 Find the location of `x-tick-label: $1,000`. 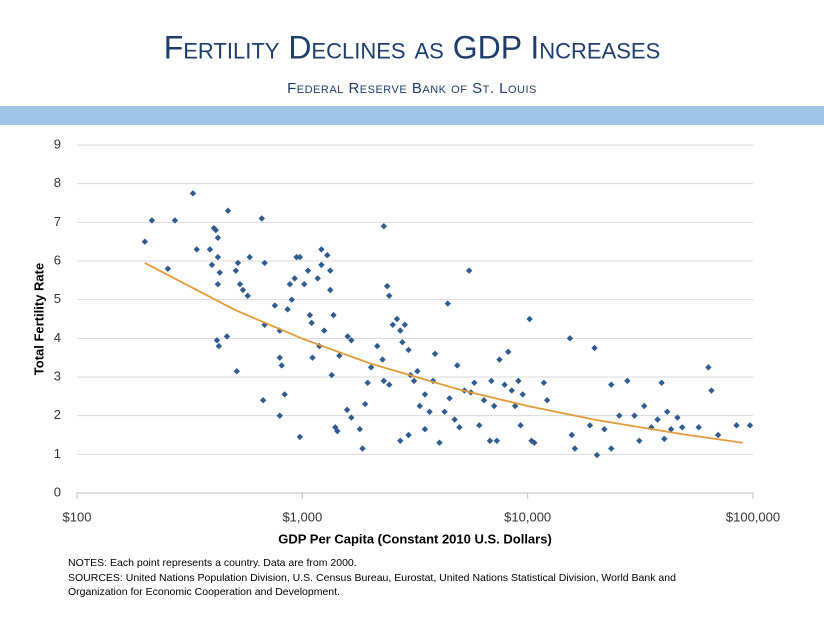

x-tick-label: $1,000 is located at coordinates (302, 516).